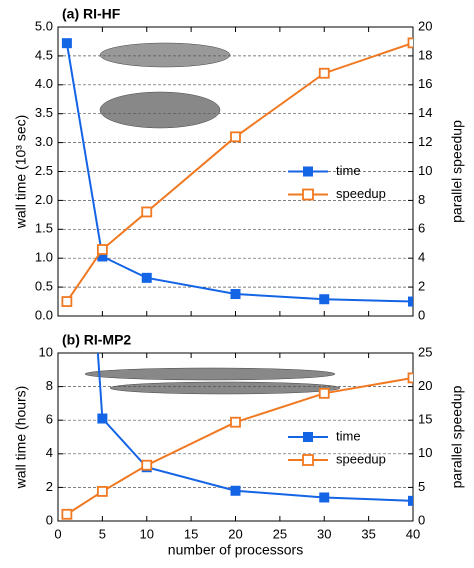  I want to click on x-tick-label: 10, so click(147, 533).